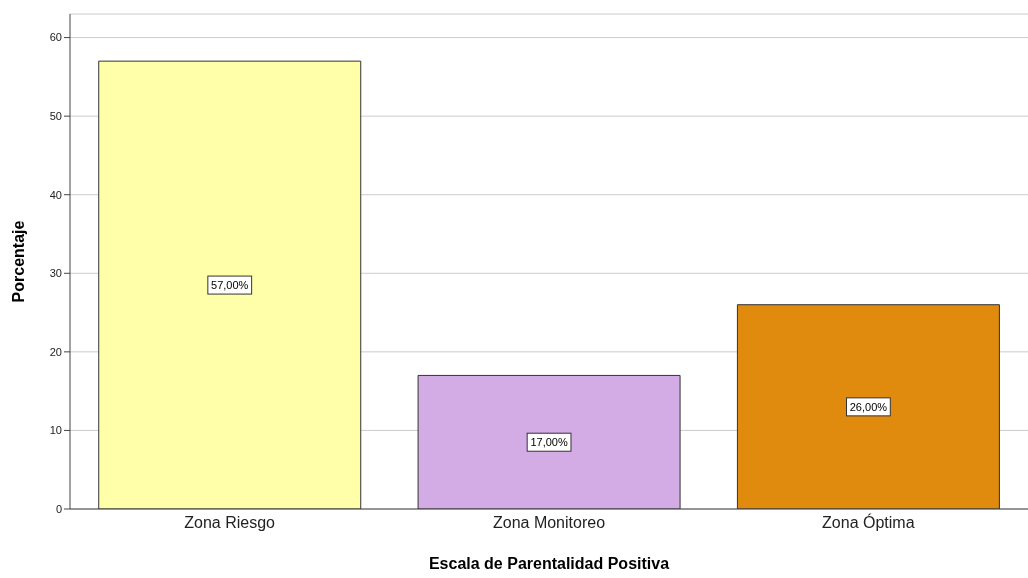 The width and height of the screenshot is (1028, 578). What do you see at coordinates (55, 430) in the screenshot?
I see `y-tick-label: 10` at bounding box center [55, 430].